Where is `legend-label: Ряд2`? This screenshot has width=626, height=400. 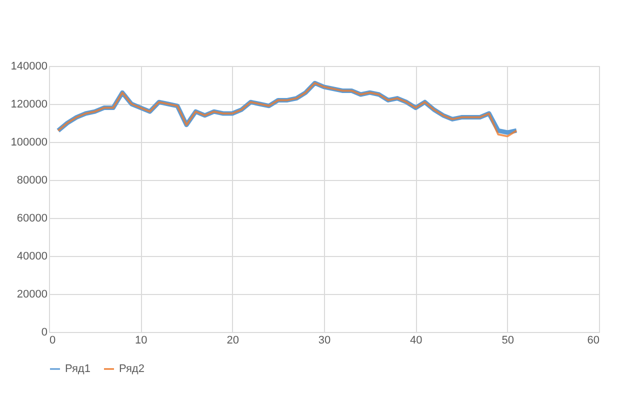 legend-label: Ряд2 is located at coordinates (131, 369).